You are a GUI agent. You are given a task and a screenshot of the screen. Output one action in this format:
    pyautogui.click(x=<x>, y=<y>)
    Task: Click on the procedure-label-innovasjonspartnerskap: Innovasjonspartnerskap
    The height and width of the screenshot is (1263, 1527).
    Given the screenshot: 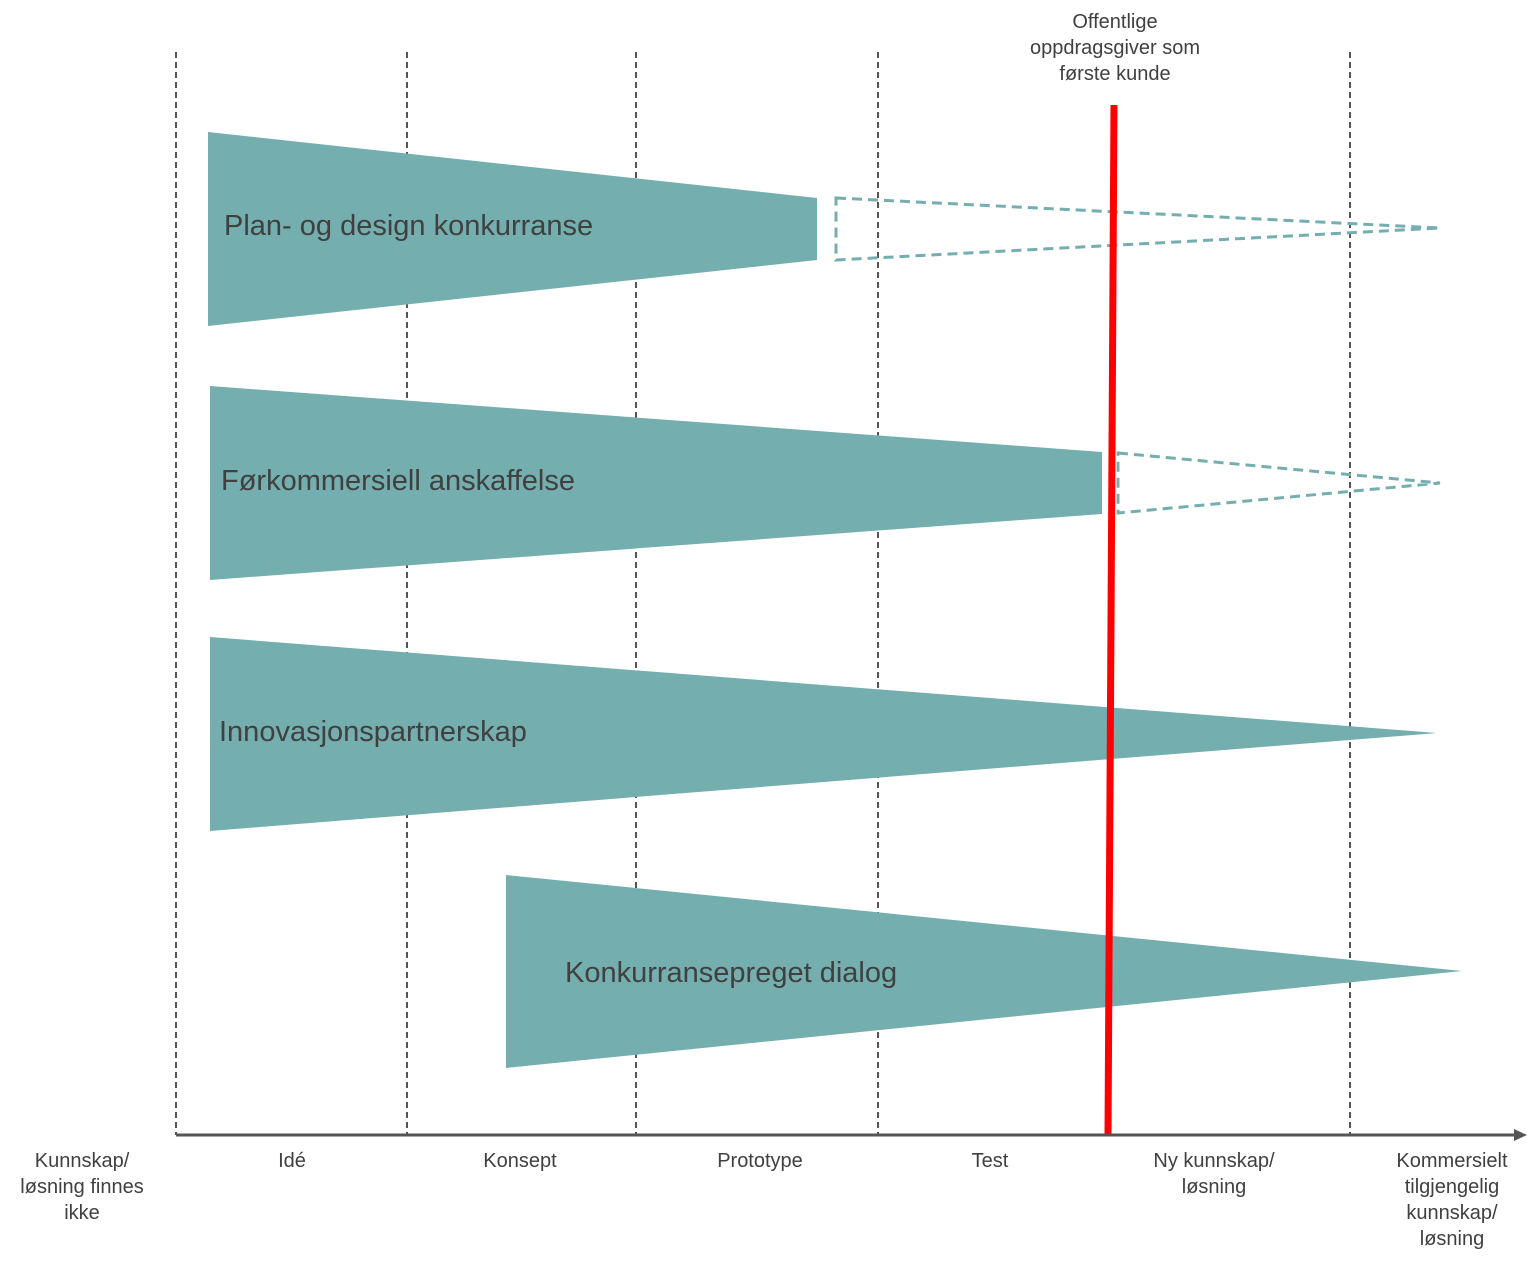 What is the action you would take?
    pyautogui.click(x=373, y=732)
    